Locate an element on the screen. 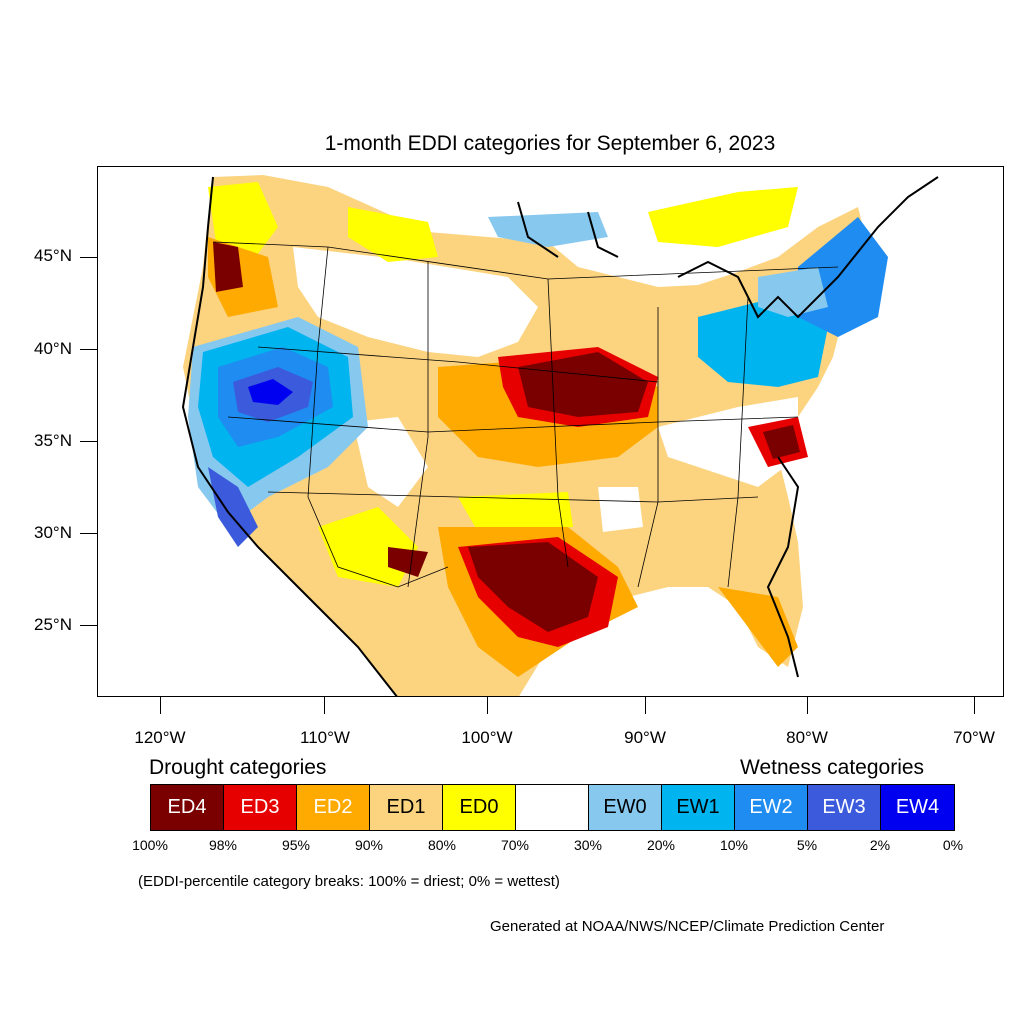 This screenshot has height=1024, width=1024. lon-label-120: 120°W is located at coordinates (160, 737).